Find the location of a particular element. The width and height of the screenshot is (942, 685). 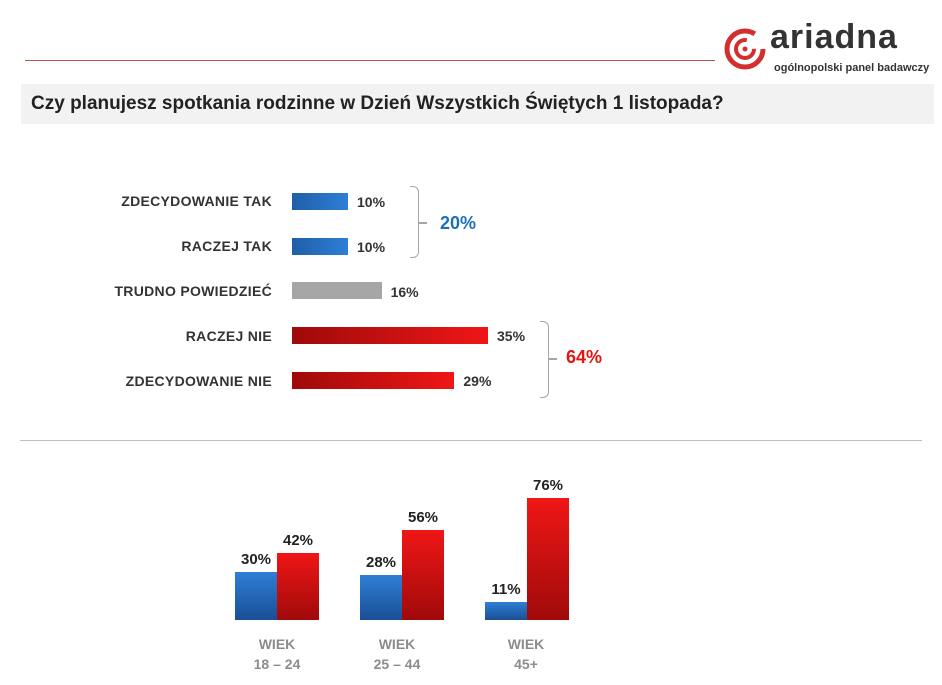

bar-age-18-24-positive is located at coordinates (256, 596).